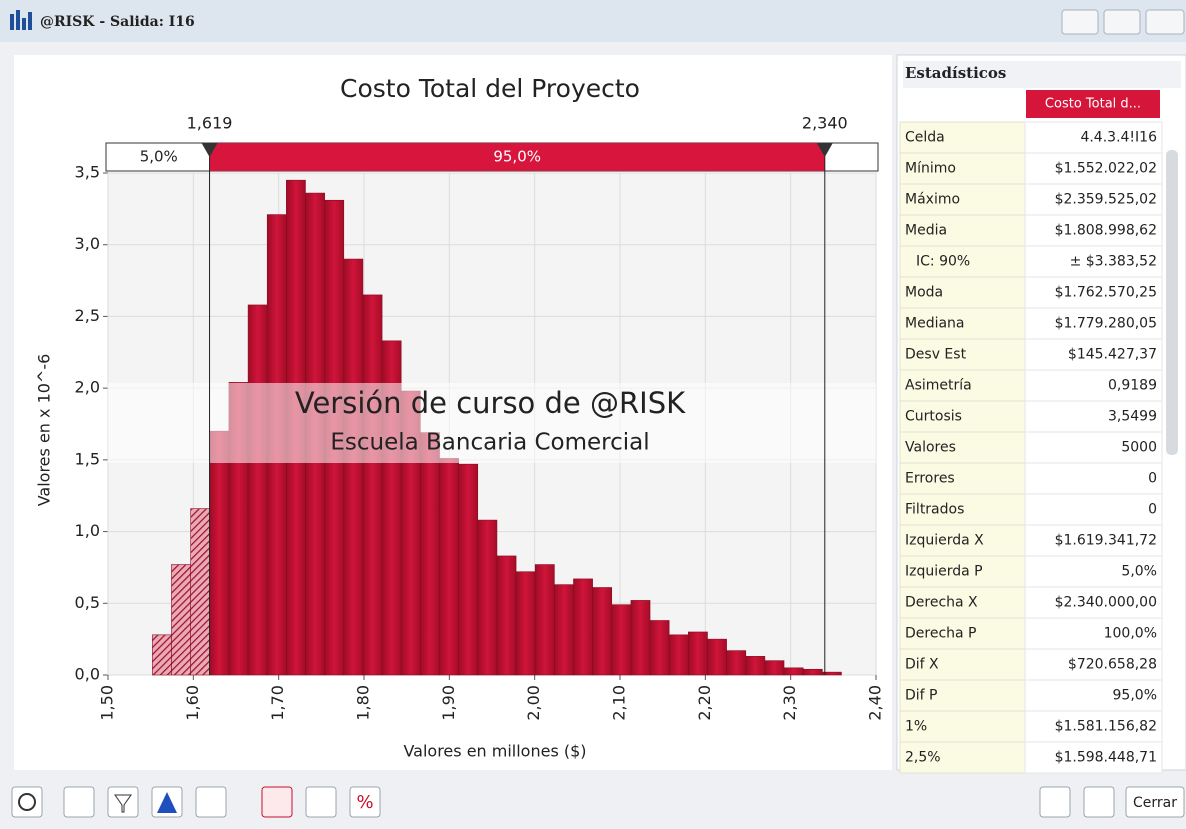 The width and height of the screenshot is (1186, 829). Describe the element at coordinates (704, 703) in the screenshot. I see `x-tick-label: 2,20` at that location.